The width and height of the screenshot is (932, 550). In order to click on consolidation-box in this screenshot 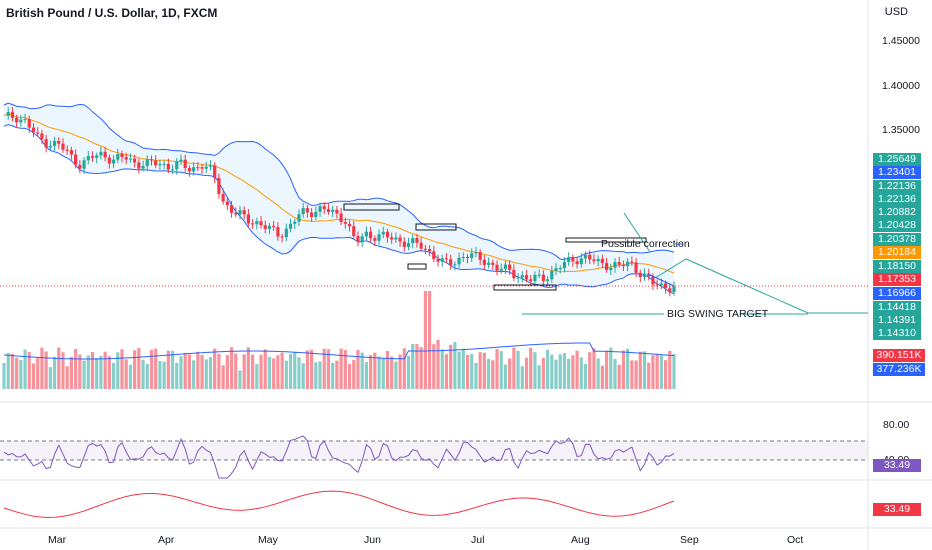, I will do `click(606, 240)`.